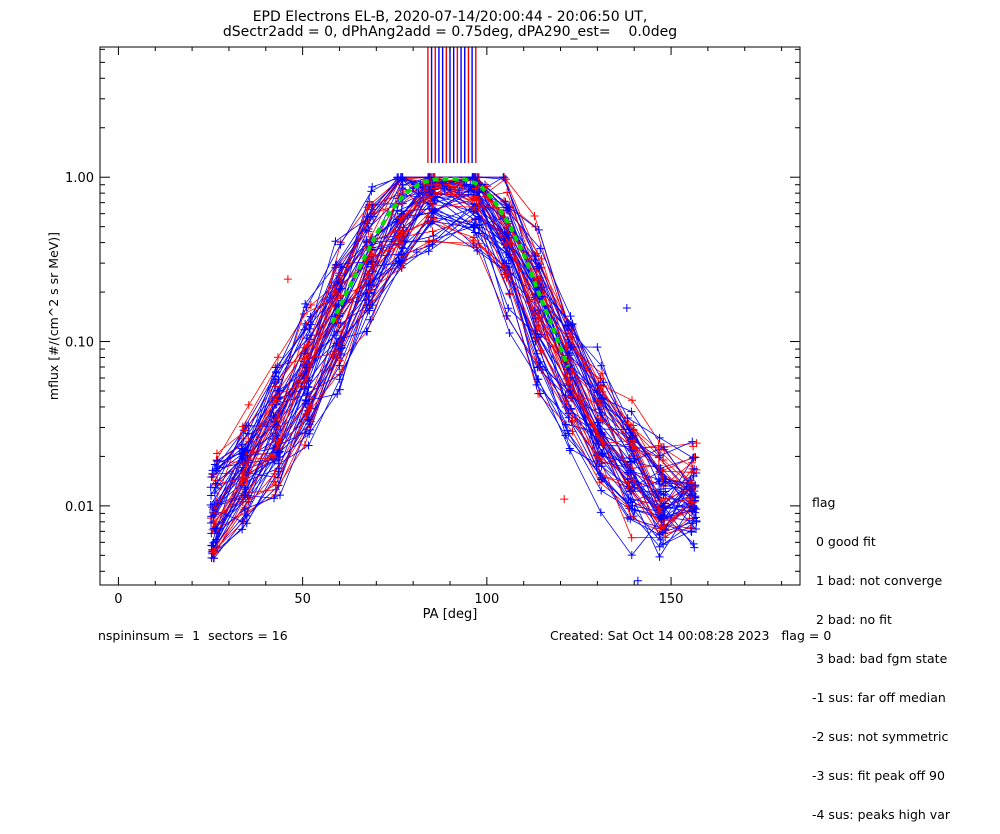 This screenshot has height=834, width=1000. Describe the element at coordinates (852, 619) in the screenshot. I see `legend-item: 2 bad: no fit` at that location.